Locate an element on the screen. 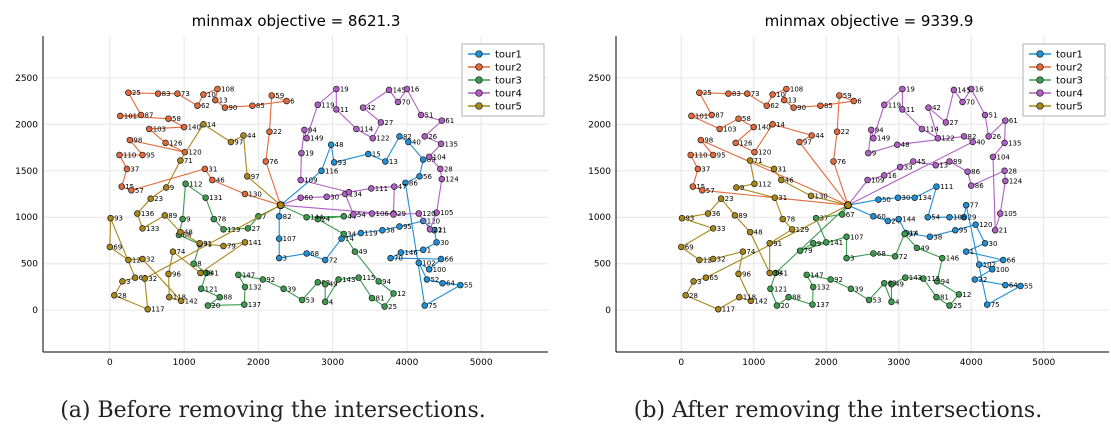 This screenshot has width=1111, height=431. node-label: 103 is located at coordinates (729, 129).